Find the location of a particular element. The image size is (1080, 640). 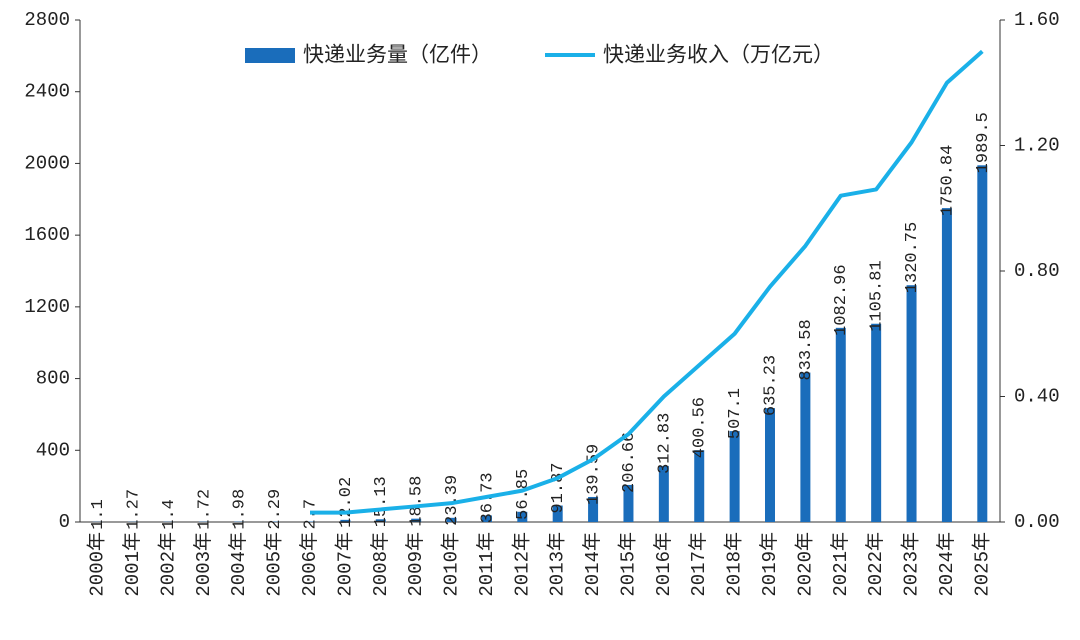

x-tick-label: 2003年 is located at coordinates (203, 564).